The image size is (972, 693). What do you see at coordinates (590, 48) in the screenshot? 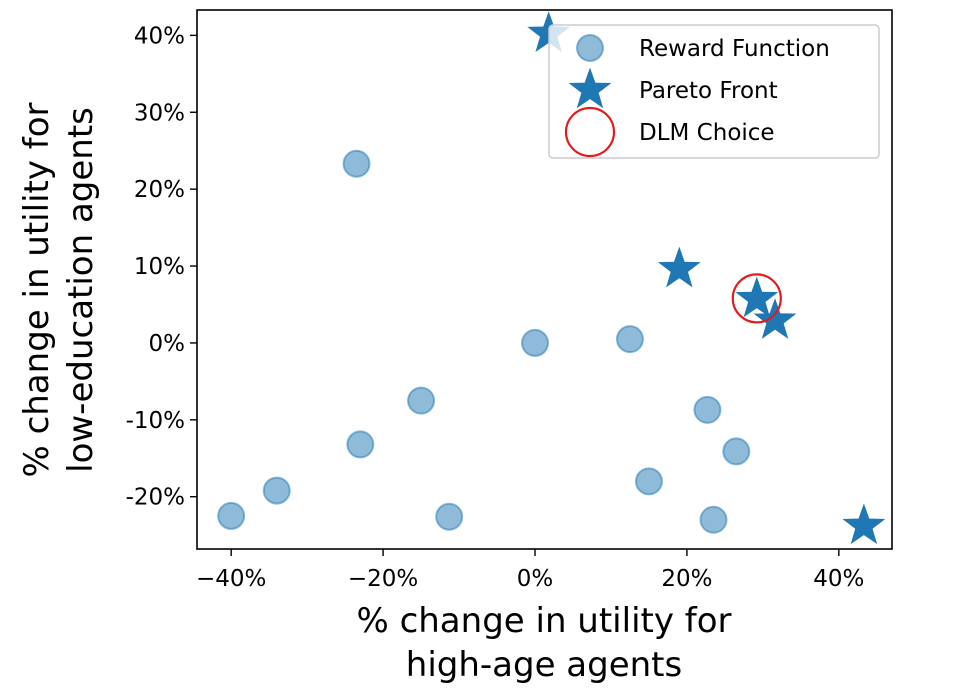
I see `legend-marker-reward-function` at bounding box center [590, 48].